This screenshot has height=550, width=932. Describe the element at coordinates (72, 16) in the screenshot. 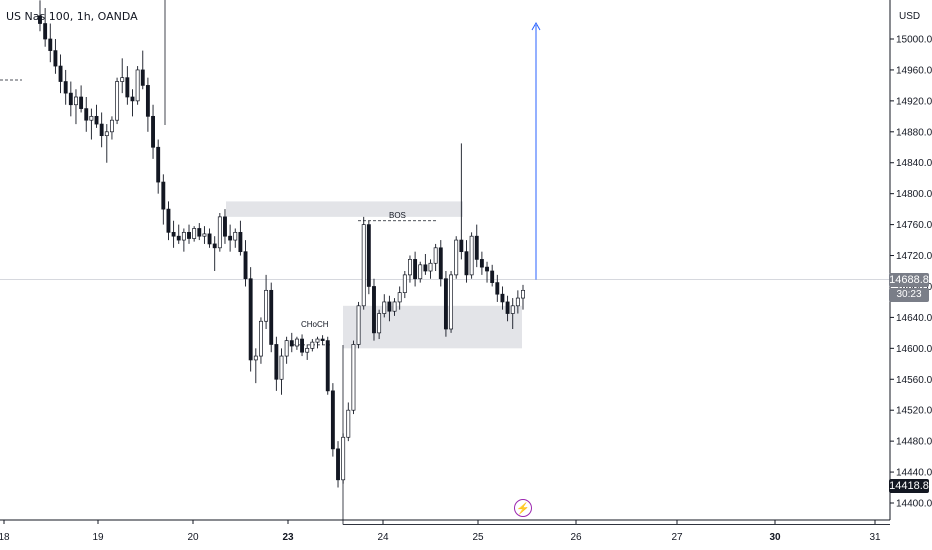

I see `symbol-title: US Nas 100, 1h, OANDA` at that location.